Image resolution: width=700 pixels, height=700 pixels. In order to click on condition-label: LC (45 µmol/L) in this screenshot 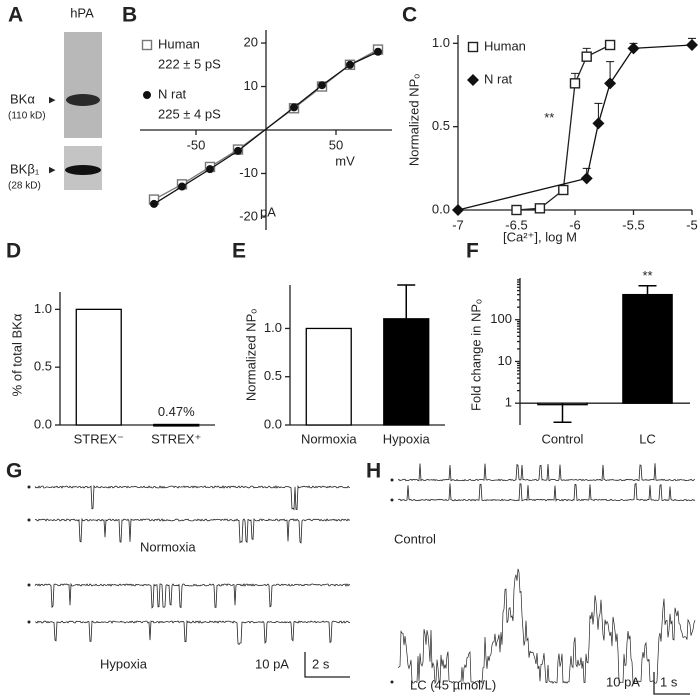, I will do `click(453, 684)`.